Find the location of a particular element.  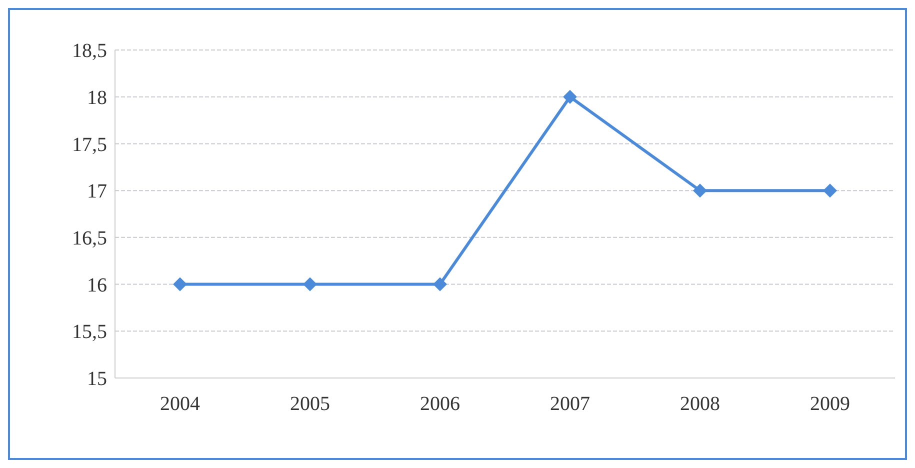

y-tick-label: 15 is located at coordinates (97, 379).